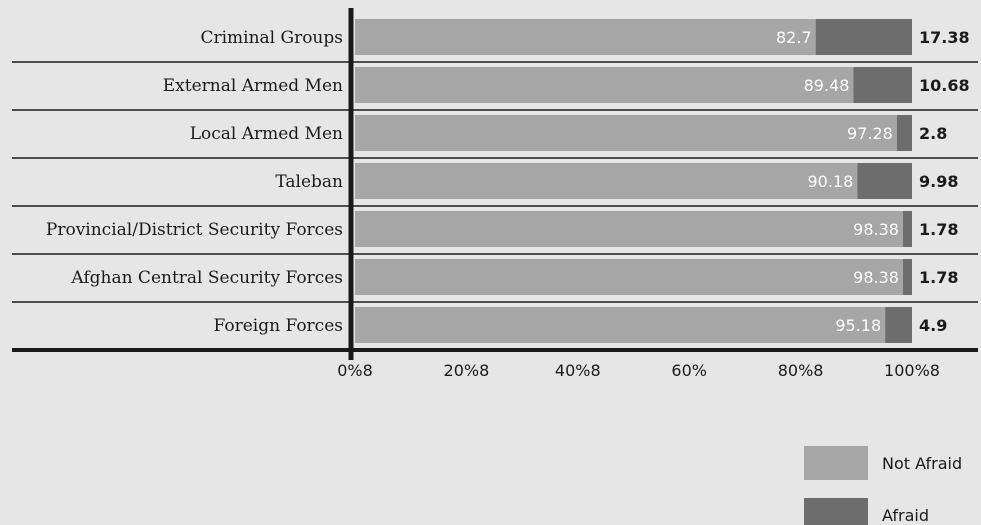 The height and width of the screenshot is (525, 981). What do you see at coordinates (271, 38) in the screenshot?
I see `category-label: Criminal Groups` at bounding box center [271, 38].